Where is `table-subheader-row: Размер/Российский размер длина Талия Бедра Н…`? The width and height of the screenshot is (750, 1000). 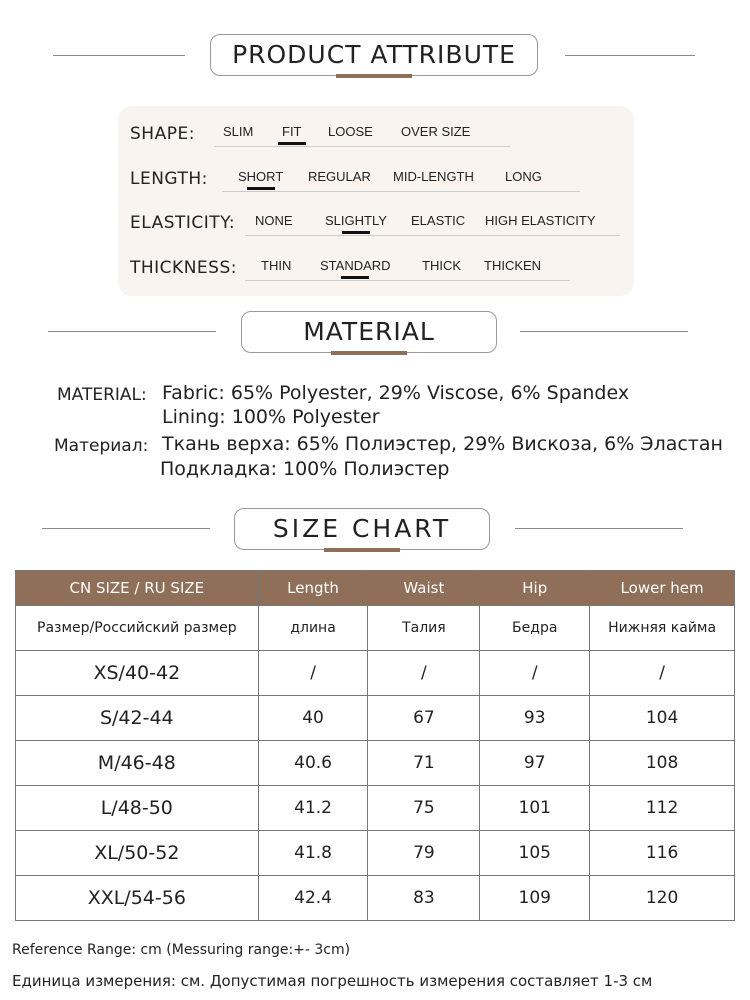
table-subheader-row: Размер/Российский размер длина Талия Бедра Н… is located at coordinates (375, 628).